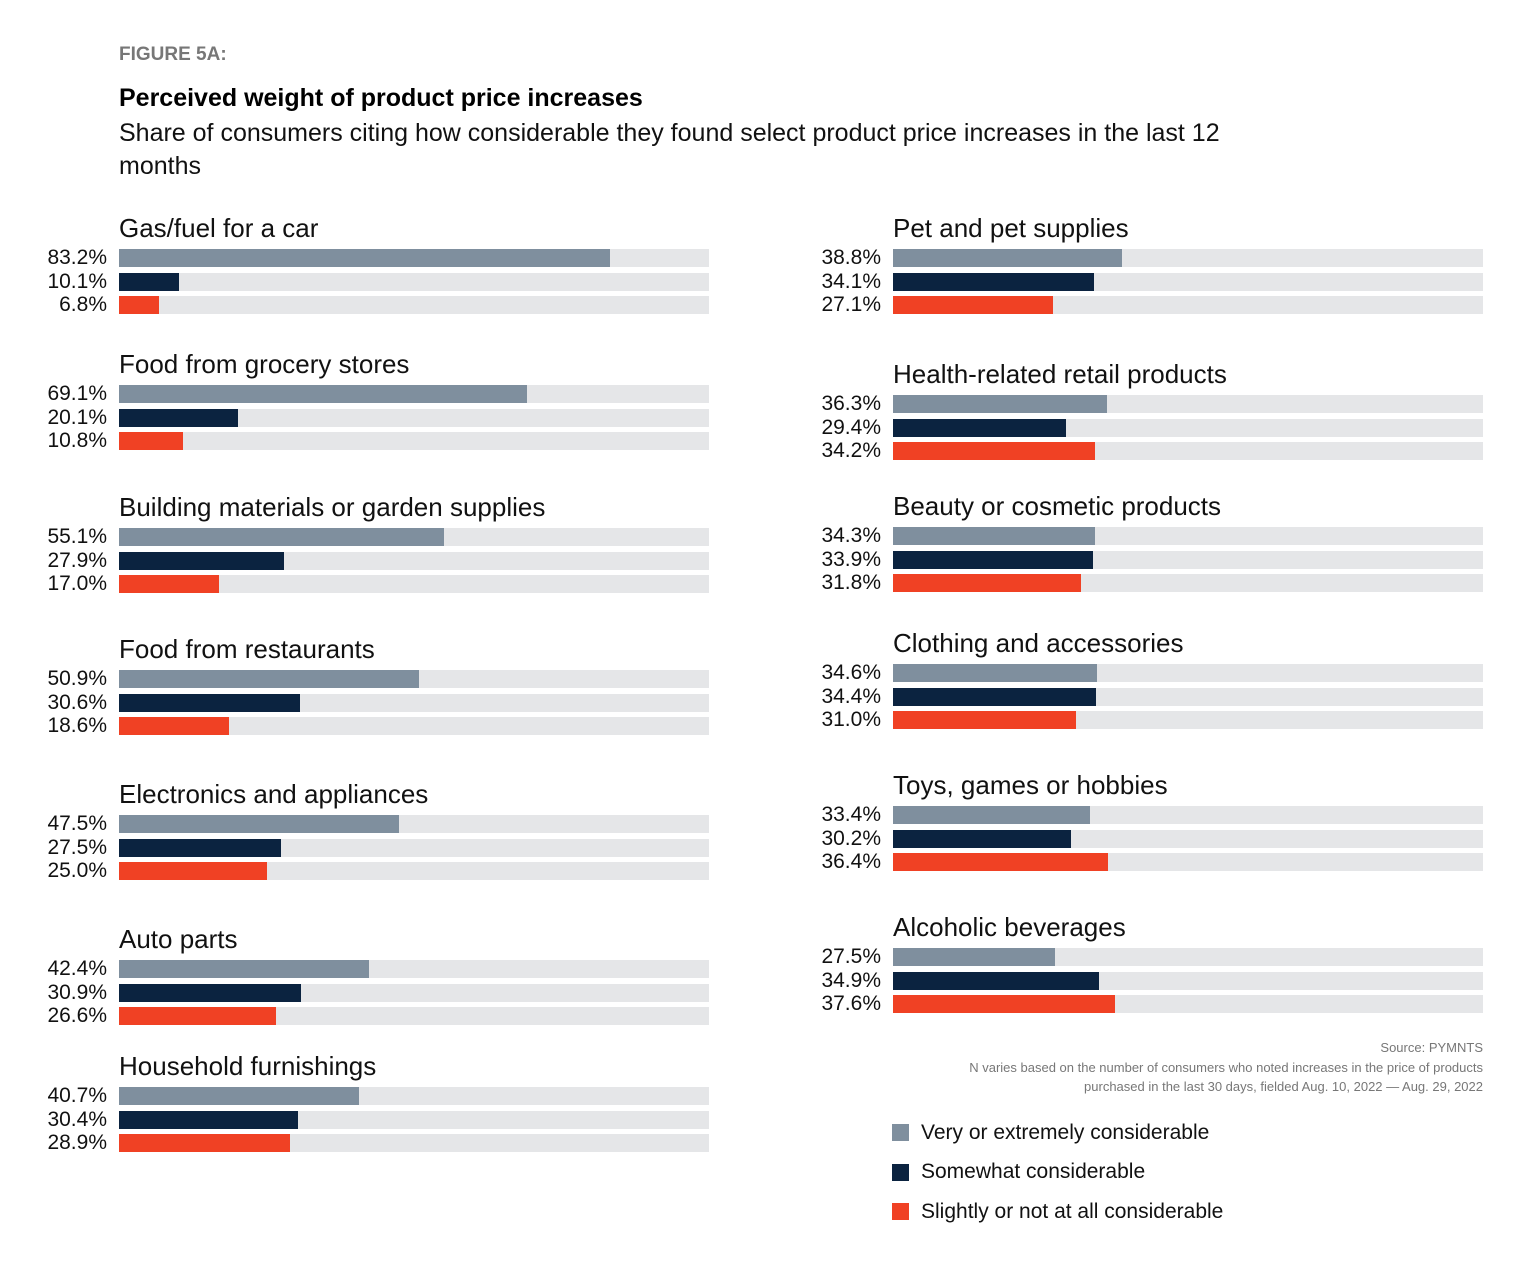 The width and height of the screenshot is (1536, 1265). What do you see at coordinates (77, 1119) in the screenshot?
I see `data-label: 30.4%` at bounding box center [77, 1119].